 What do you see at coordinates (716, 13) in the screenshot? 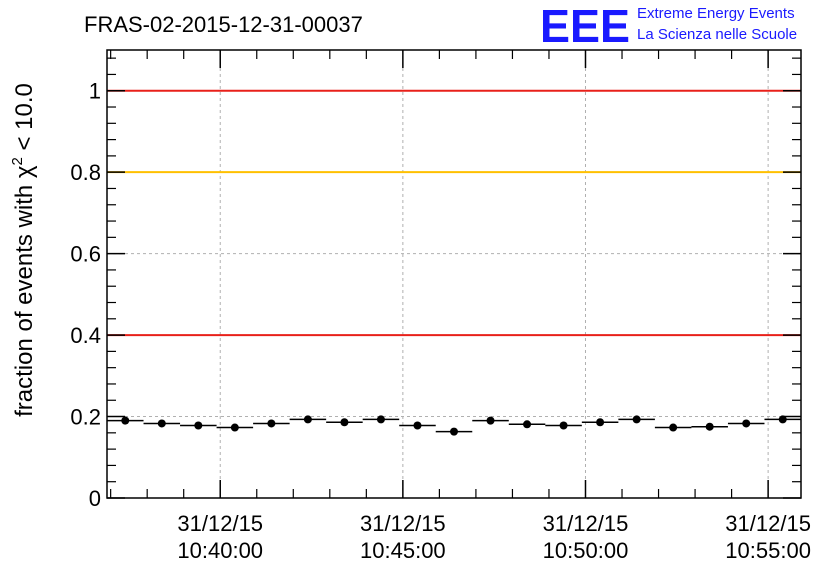
I see `logo-line1: Extreme Energy Events` at bounding box center [716, 13].